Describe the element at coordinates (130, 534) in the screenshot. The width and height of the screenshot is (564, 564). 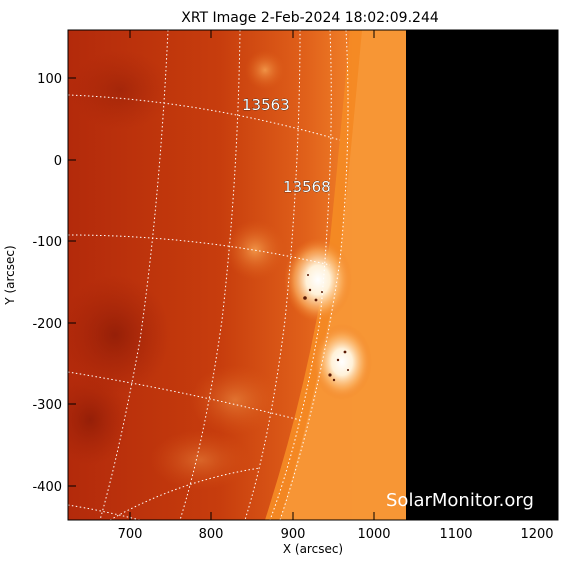
I see `x-tick-label: 700` at that location.